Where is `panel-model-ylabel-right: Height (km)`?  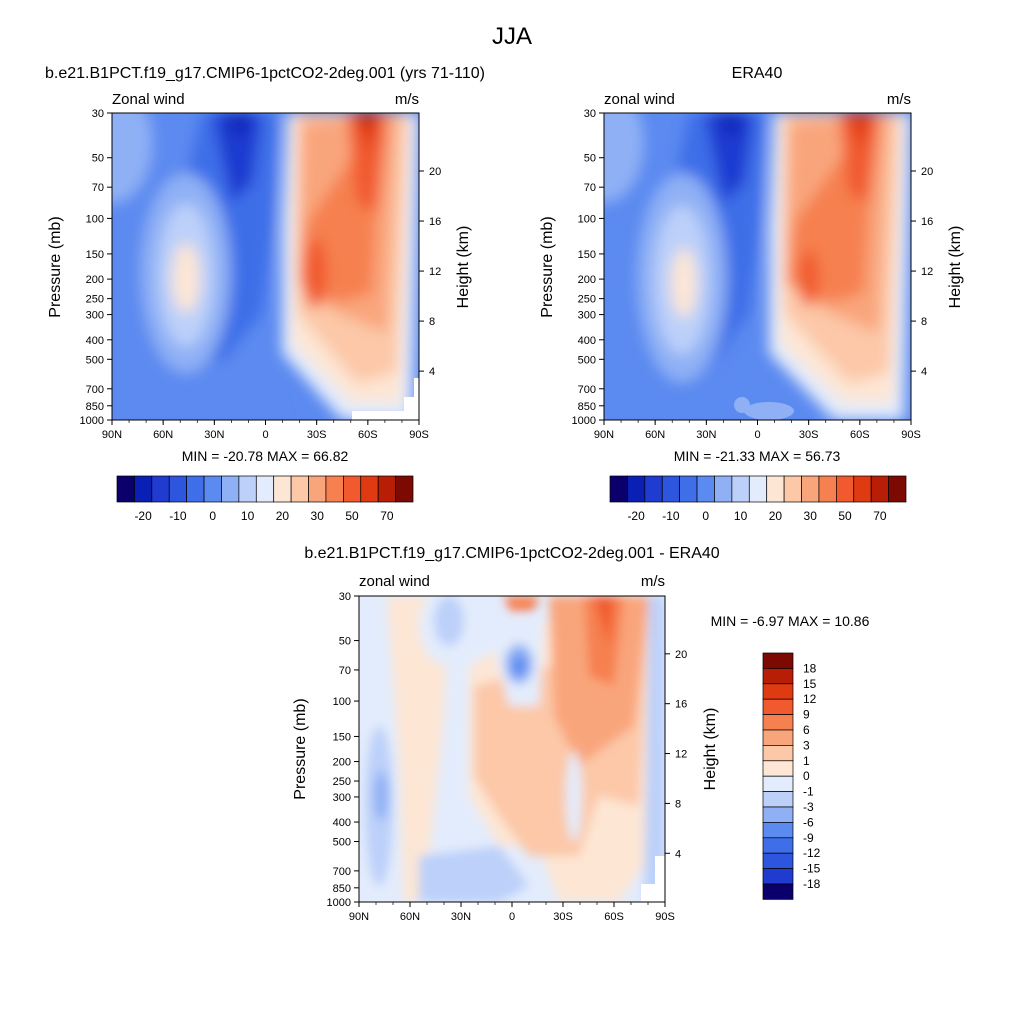
panel-model-ylabel-right: Height (km) is located at coordinates (463, 267).